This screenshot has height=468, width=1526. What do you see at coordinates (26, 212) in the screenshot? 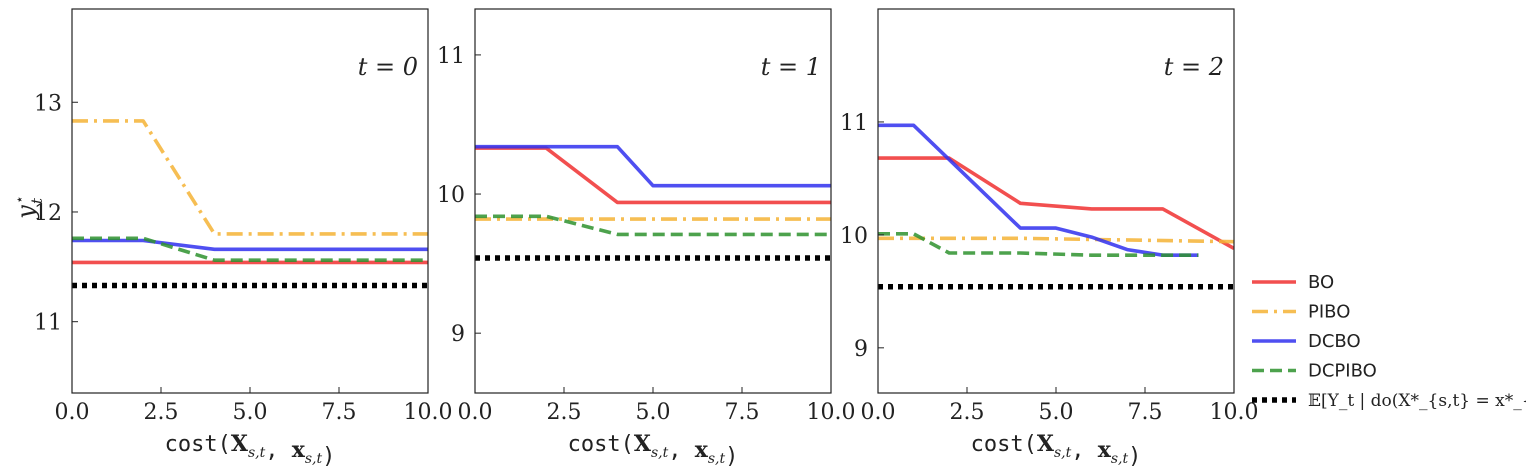
I see `y-axis-label-main: y` at bounding box center [26, 212].